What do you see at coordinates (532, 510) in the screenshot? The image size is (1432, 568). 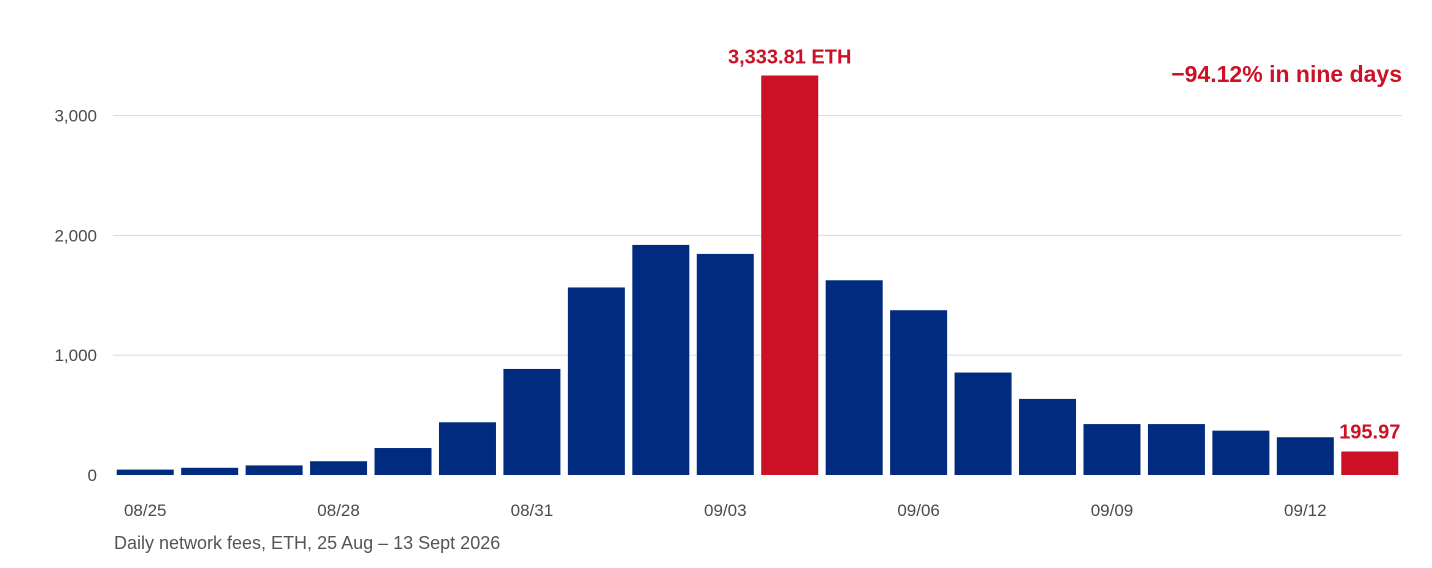 I see `x-tick-label: 08/31` at bounding box center [532, 510].